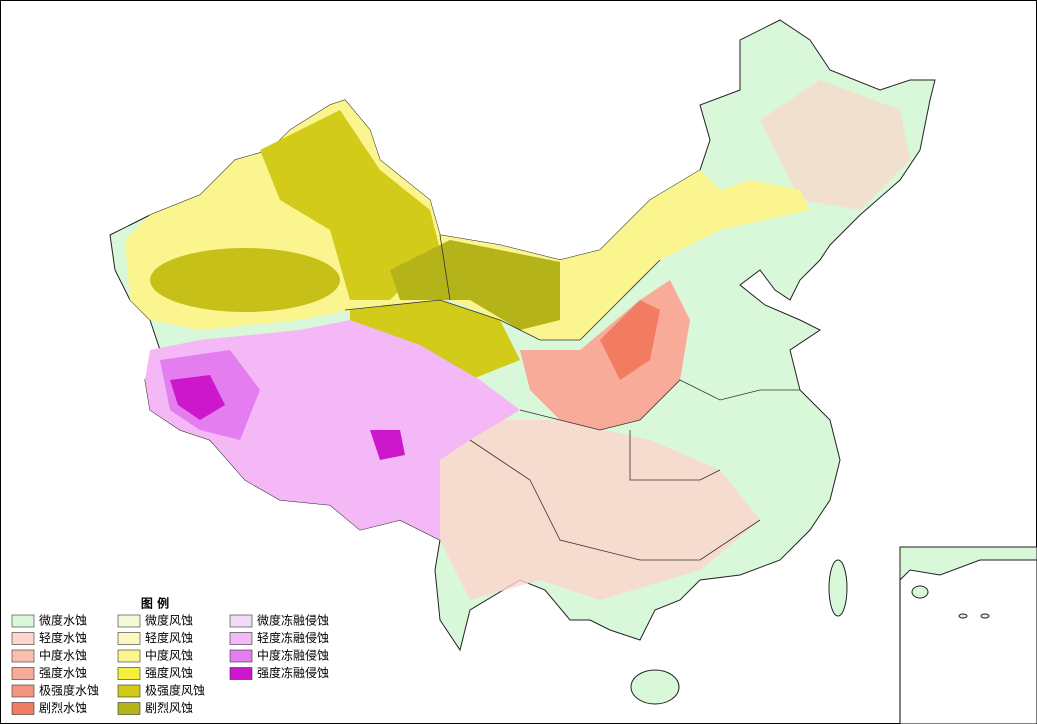 The width and height of the screenshot is (1037, 724). I want to click on legend-label: 剧烈水蚀, so click(63, 708).